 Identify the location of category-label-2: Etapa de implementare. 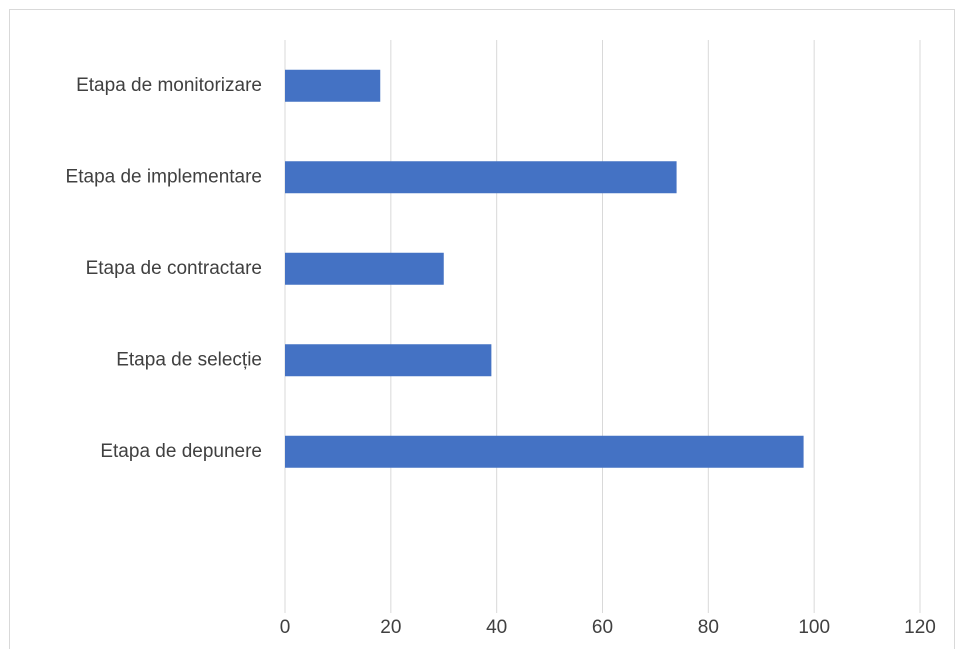
(164, 176).